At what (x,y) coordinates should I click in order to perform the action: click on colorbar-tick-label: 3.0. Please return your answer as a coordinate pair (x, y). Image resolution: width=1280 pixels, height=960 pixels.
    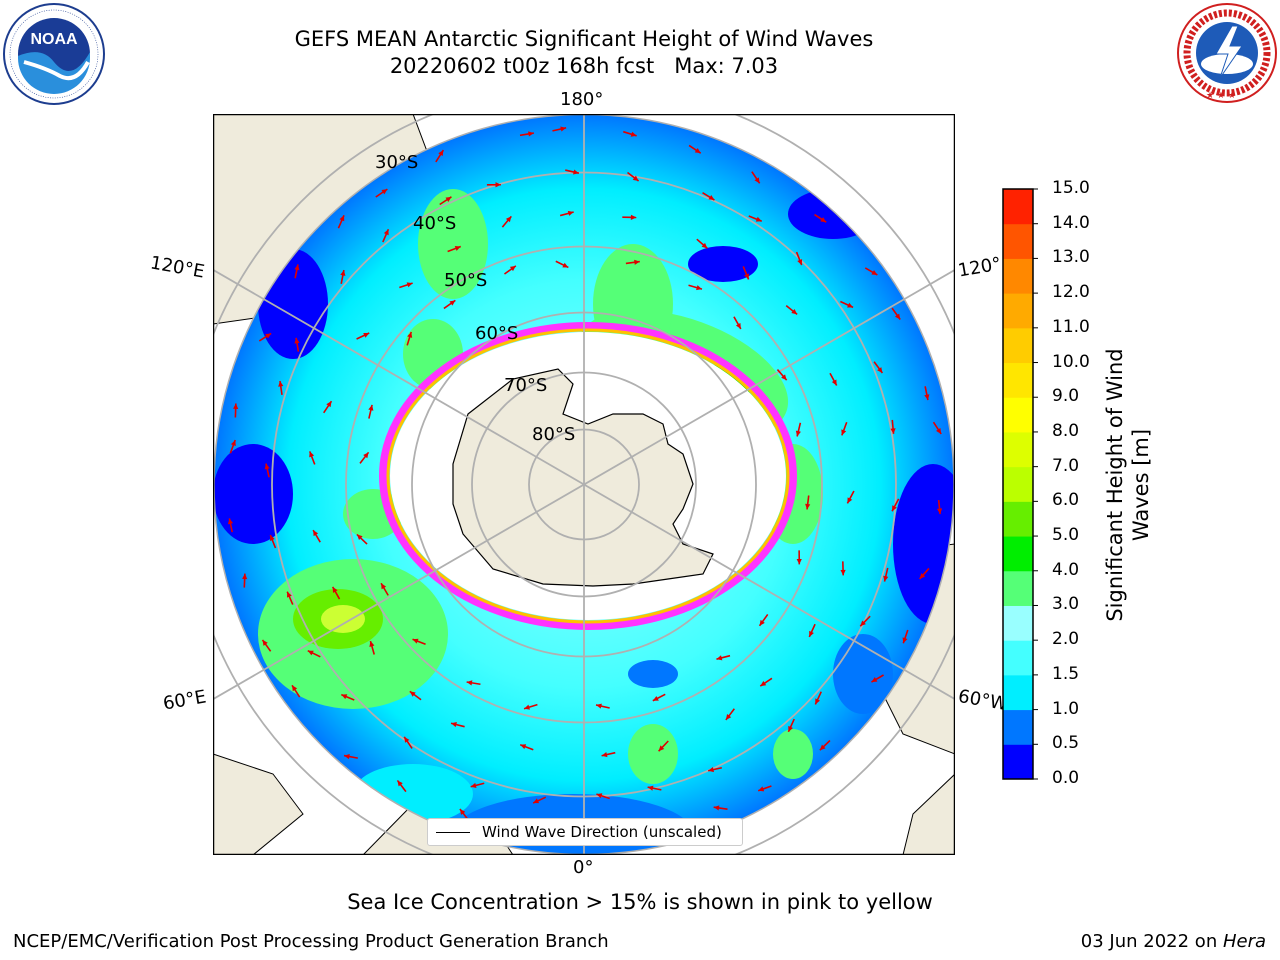
    Looking at the image, I should click on (1066, 604).